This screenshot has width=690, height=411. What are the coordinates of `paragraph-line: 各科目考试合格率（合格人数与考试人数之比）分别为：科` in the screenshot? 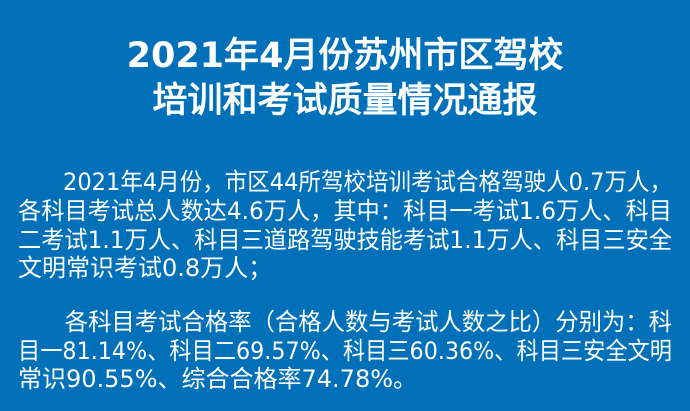 It's located at (345, 322).